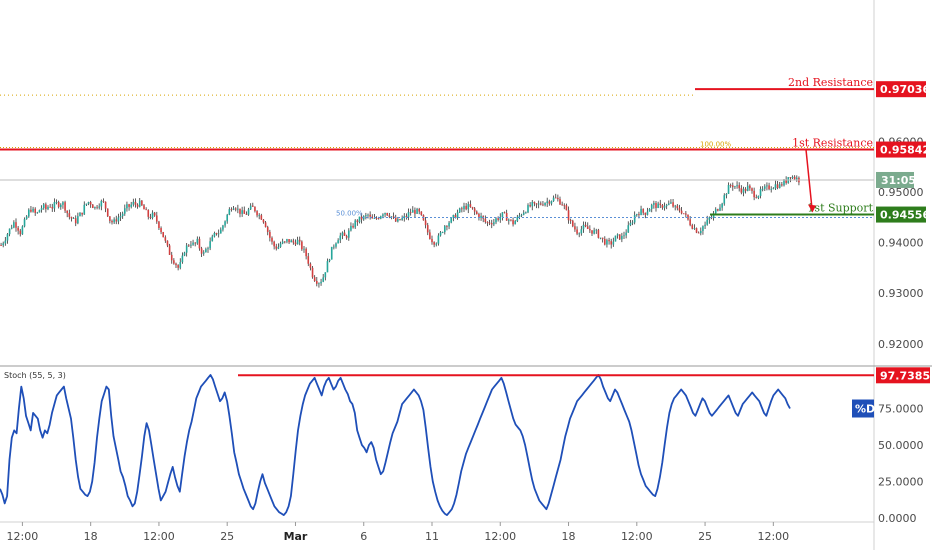 Image resolution: width=932 pixels, height=550 pixels. I want to click on svg-text: %D, so click(865, 409).